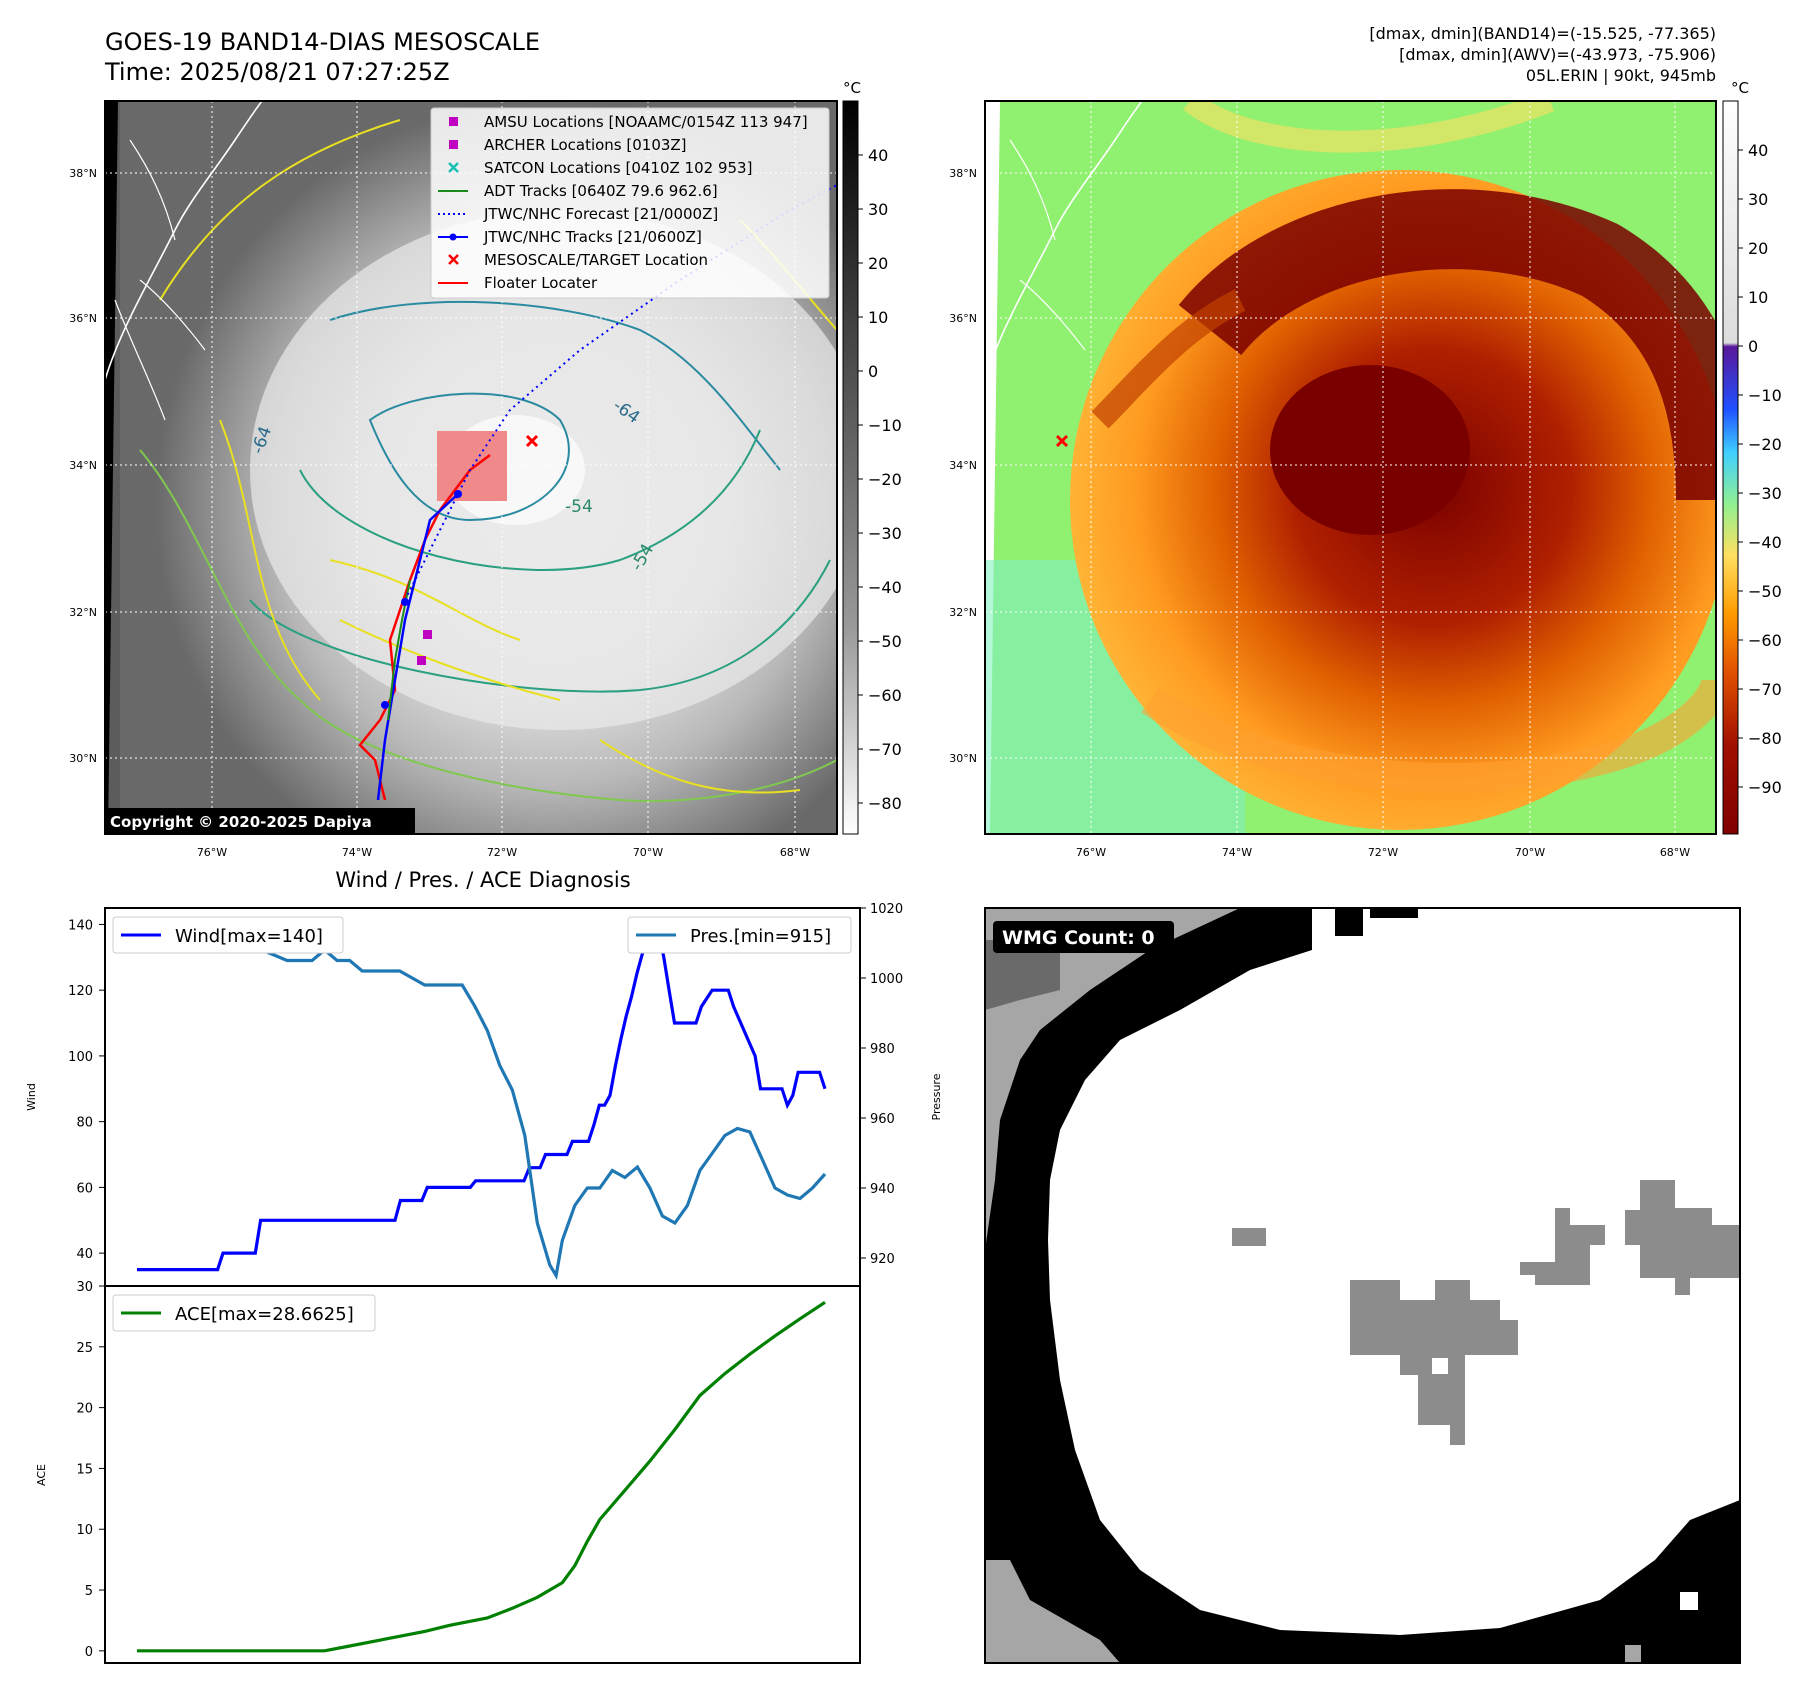 Image resolution: width=1797 pixels, height=1690 pixels. Describe the element at coordinates (1062, 441) in the screenshot. I see `awv-target-marker` at that location.